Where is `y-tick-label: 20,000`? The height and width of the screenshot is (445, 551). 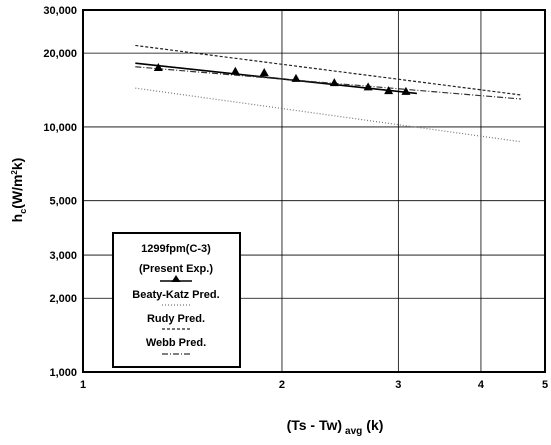
y-tick-label: 20,000 is located at coordinates (60, 54).